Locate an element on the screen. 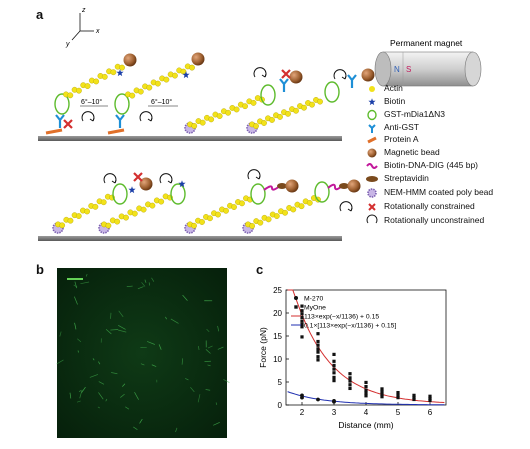  panel-c-label: c is located at coordinates (260, 269).